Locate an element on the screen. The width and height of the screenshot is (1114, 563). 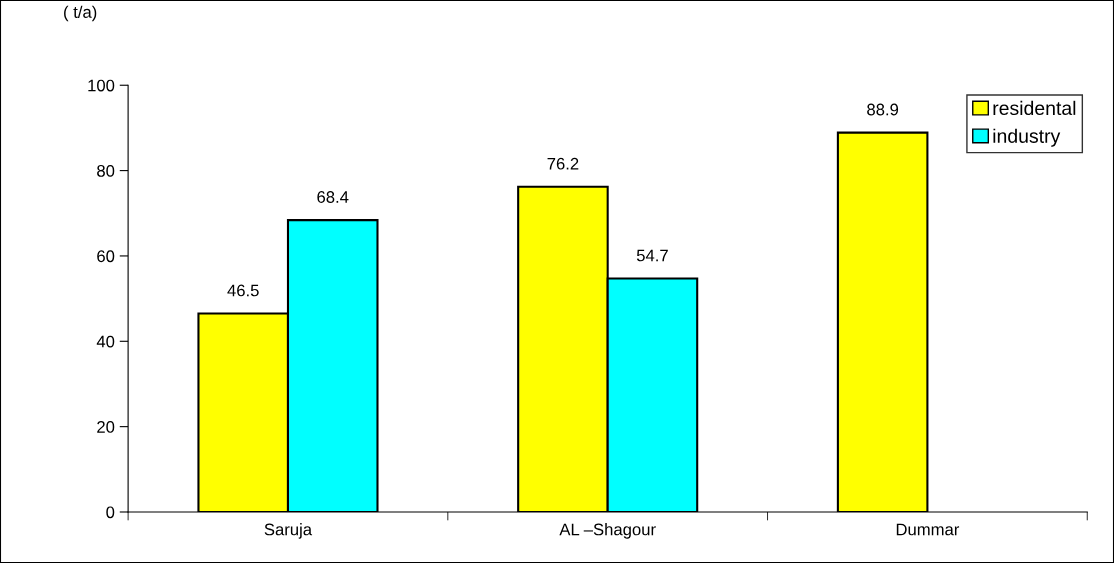
legend-label: industry is located at coordinates (1027, 137).